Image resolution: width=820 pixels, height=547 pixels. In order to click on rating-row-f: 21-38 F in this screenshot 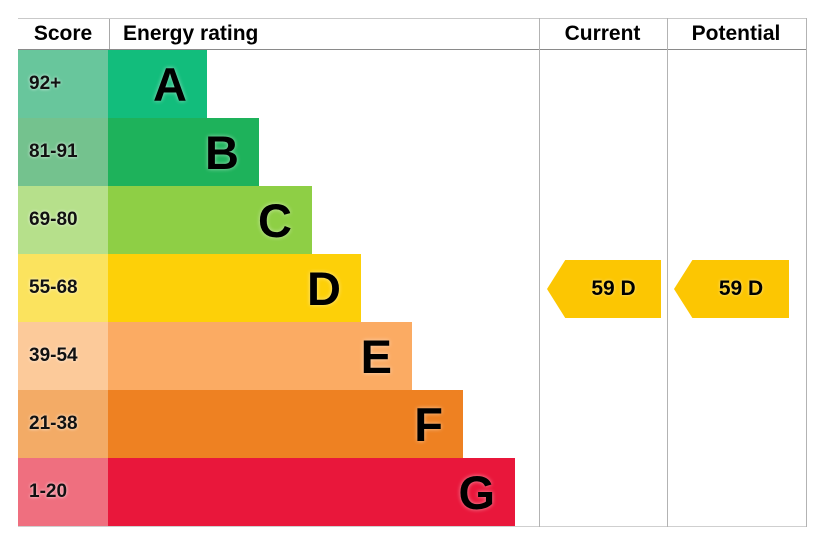, I will do `click(278, 424)`.